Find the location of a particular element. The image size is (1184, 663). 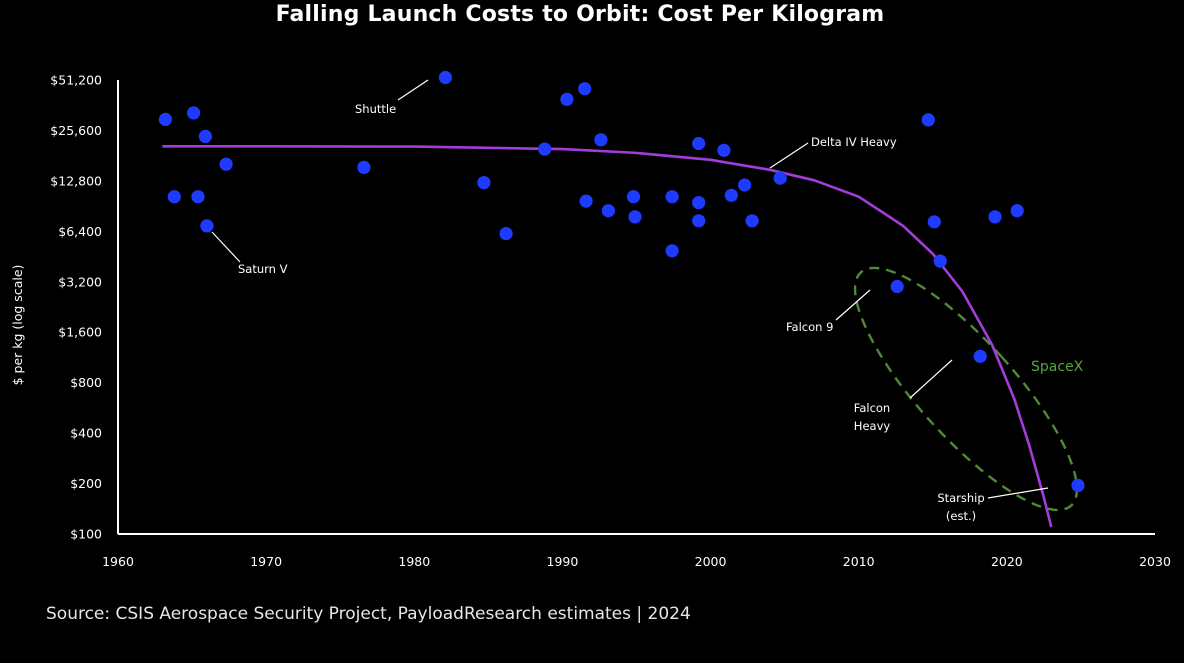

y-tick-label: $3,200 is located at coordinates (80, 281).